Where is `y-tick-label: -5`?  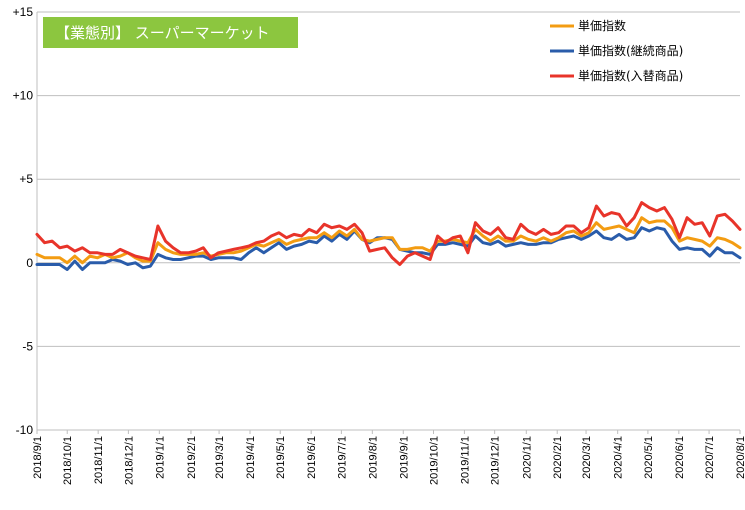 y-tick-label: -5 is located at coordinates (27, 346).